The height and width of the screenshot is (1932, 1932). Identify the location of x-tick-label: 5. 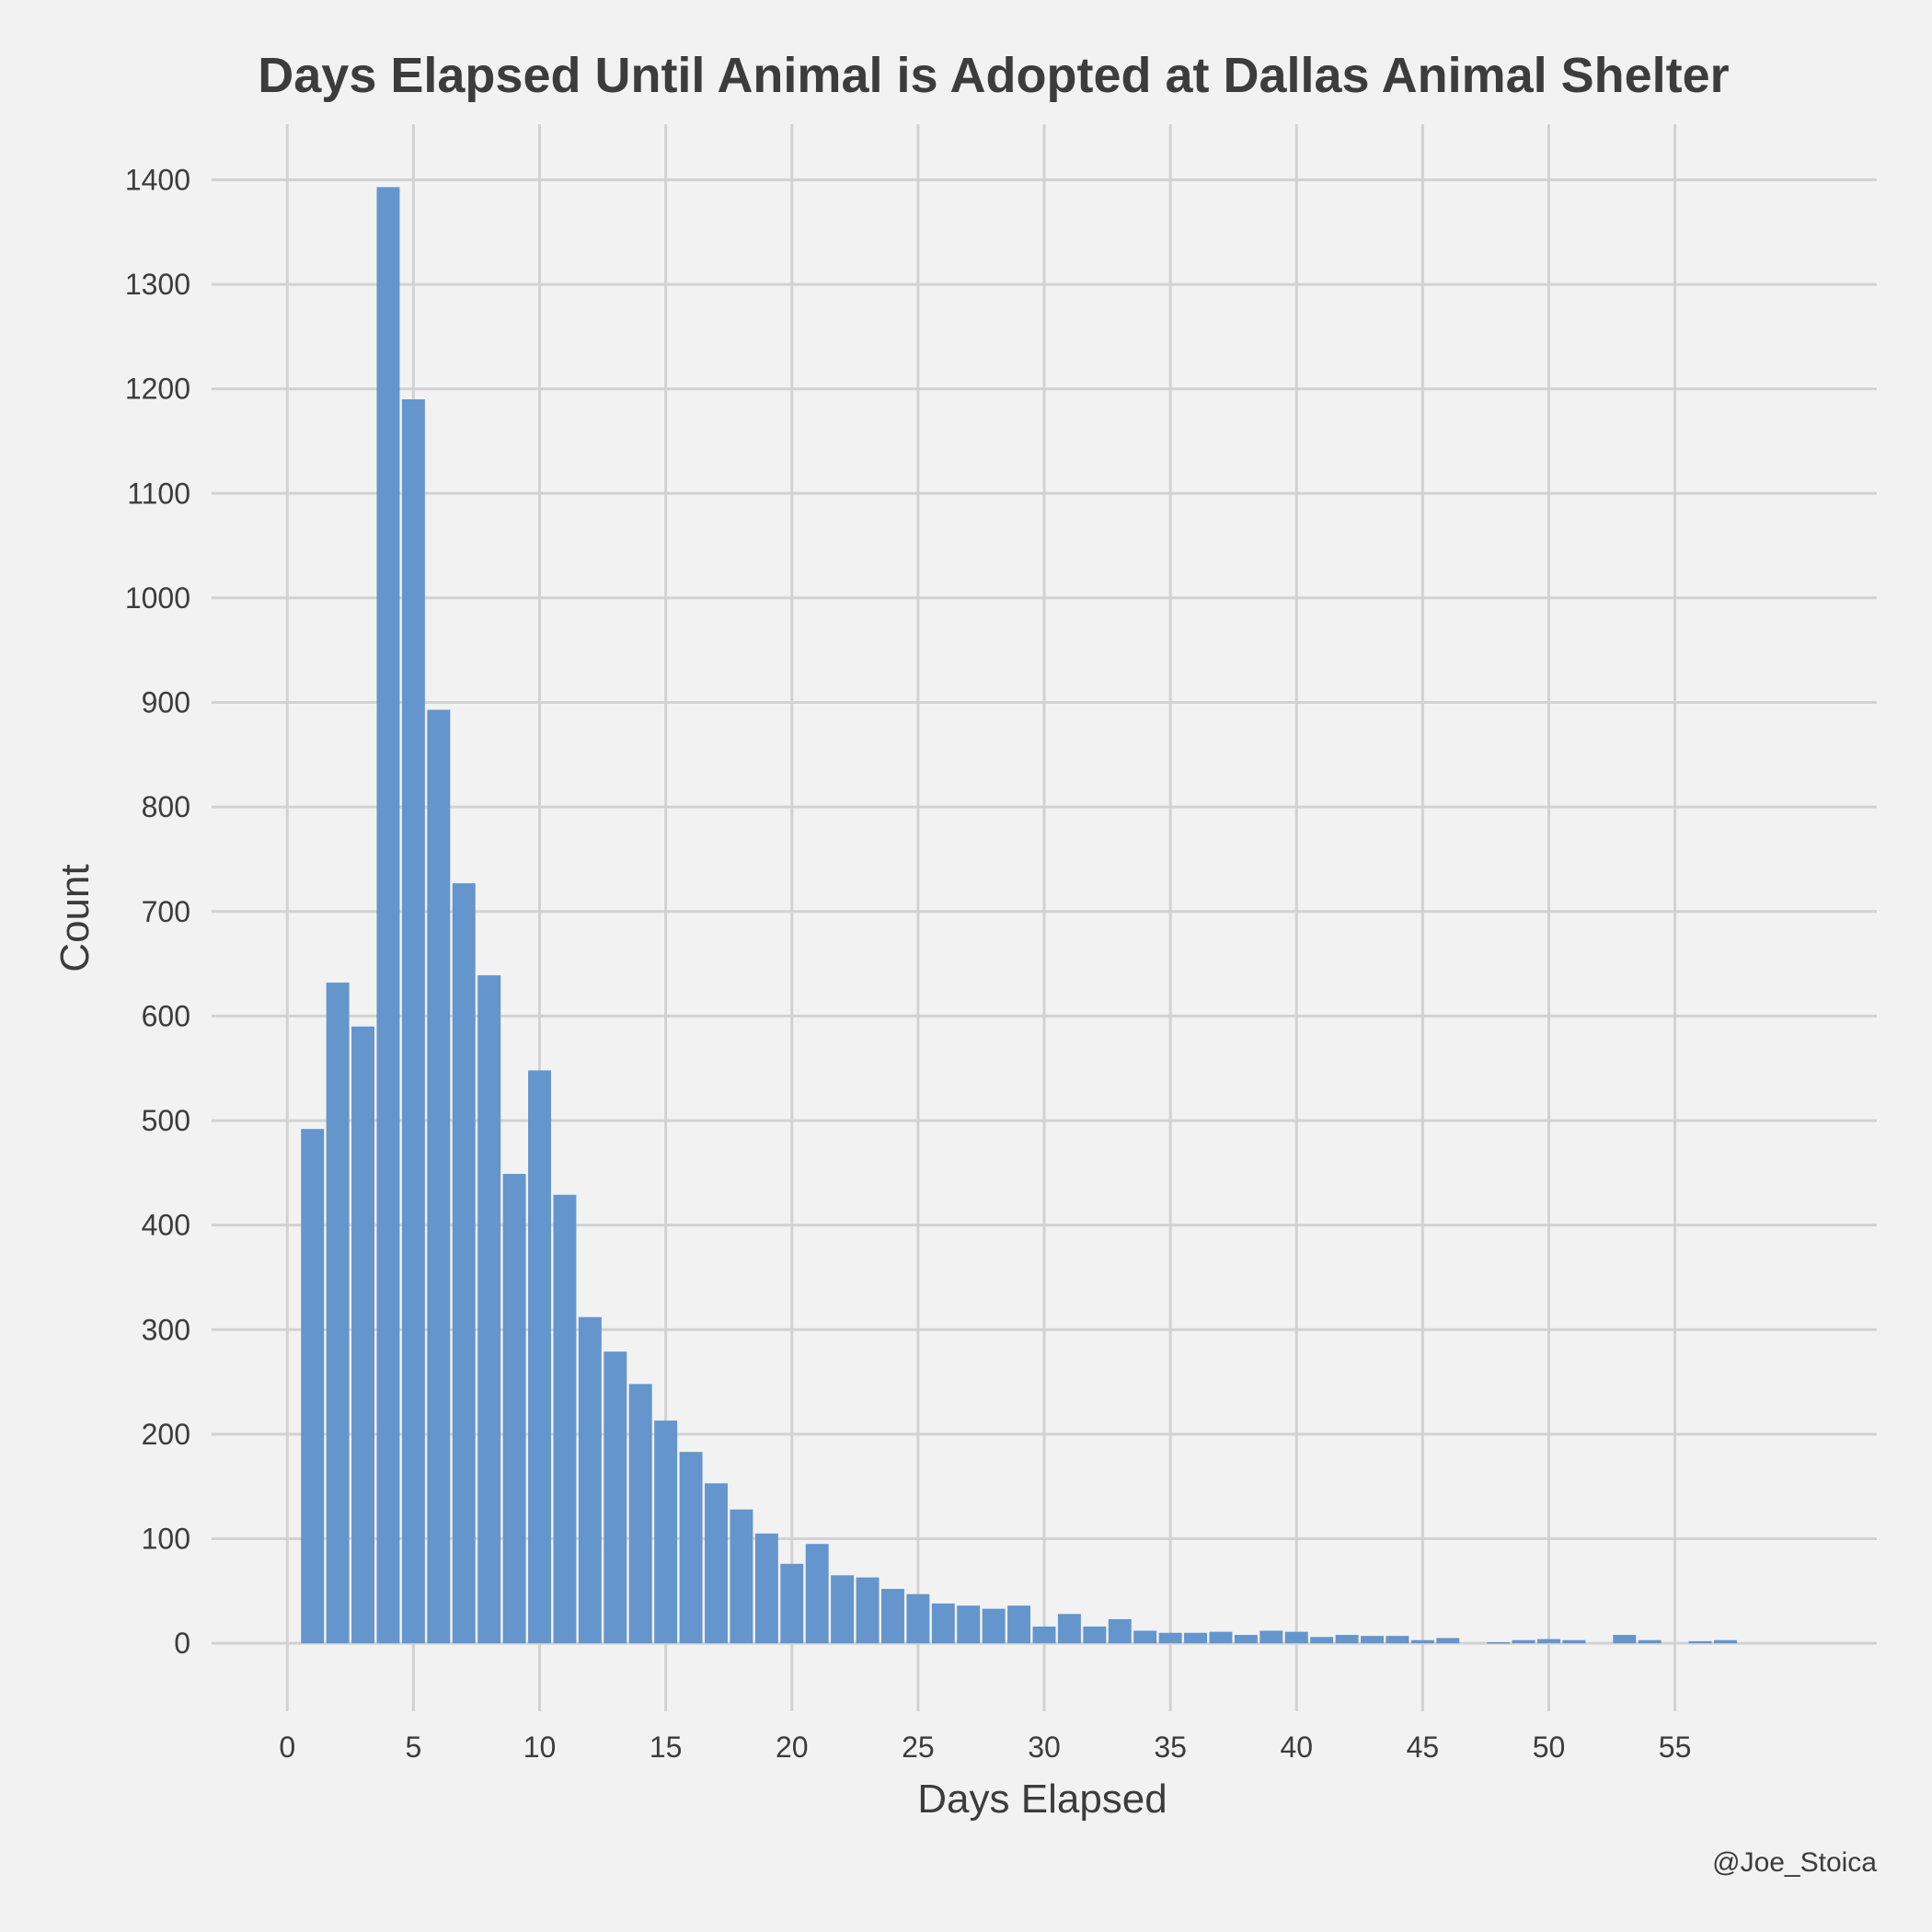
(413, 1747).